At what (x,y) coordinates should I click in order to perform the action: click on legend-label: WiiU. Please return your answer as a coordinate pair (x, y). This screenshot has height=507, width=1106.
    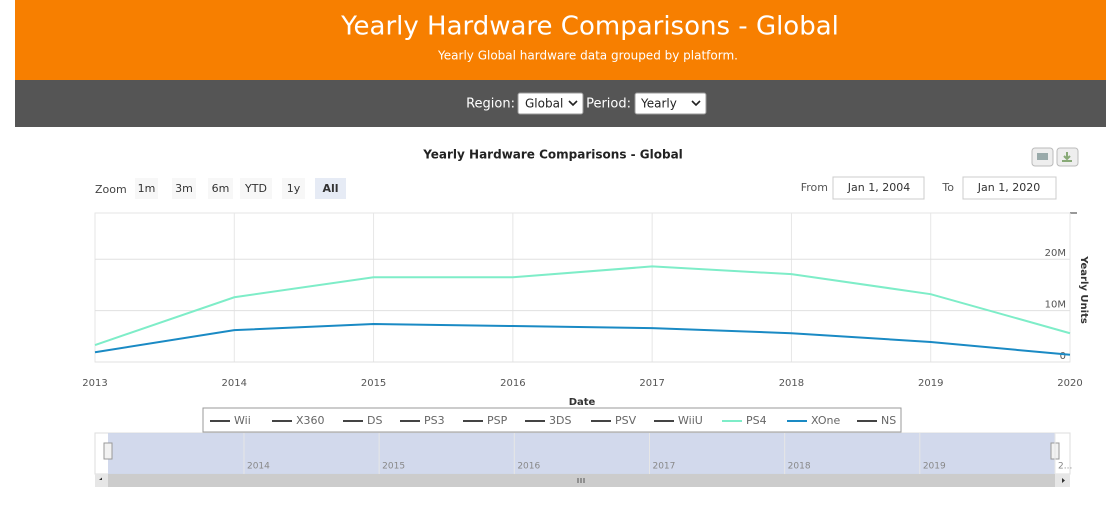
    Looking at the image, I should click on (690, 420).